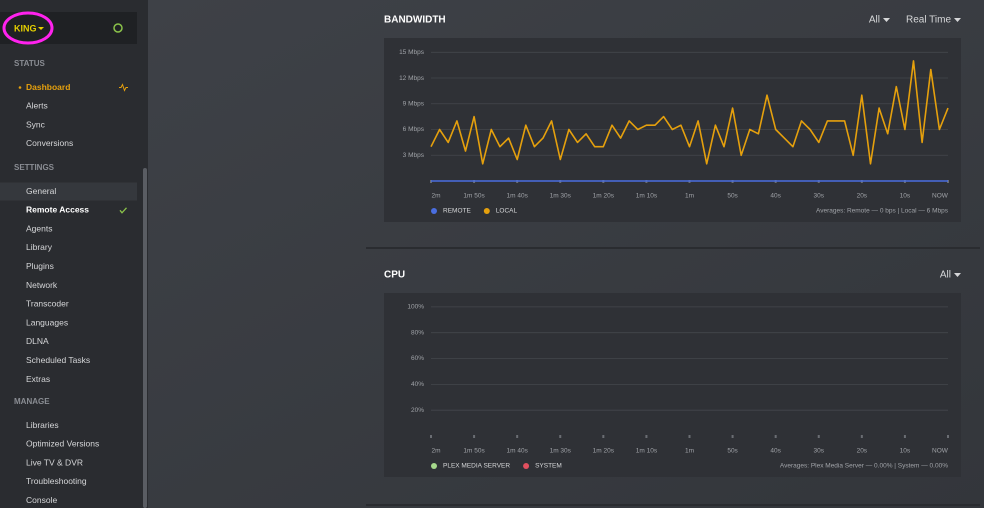 This screenshot has width=984, height=508. Describe the element at coordinates (54, 462) in the screenshot. I see `nav-item: Live TV & DVR` at that location.